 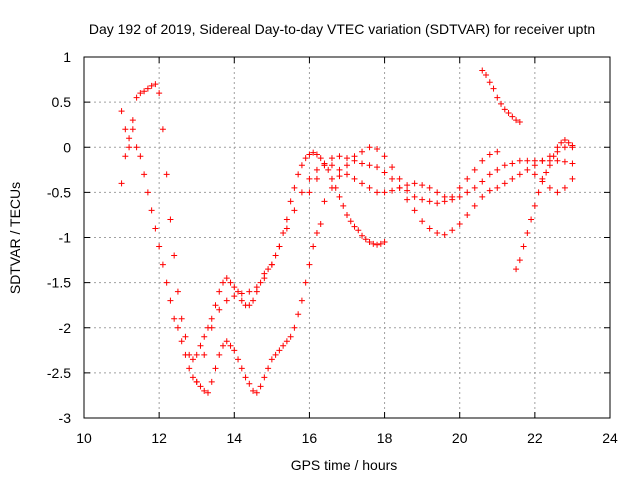 I want to click on y-tick-label: -3, so click(x=65, y=418).